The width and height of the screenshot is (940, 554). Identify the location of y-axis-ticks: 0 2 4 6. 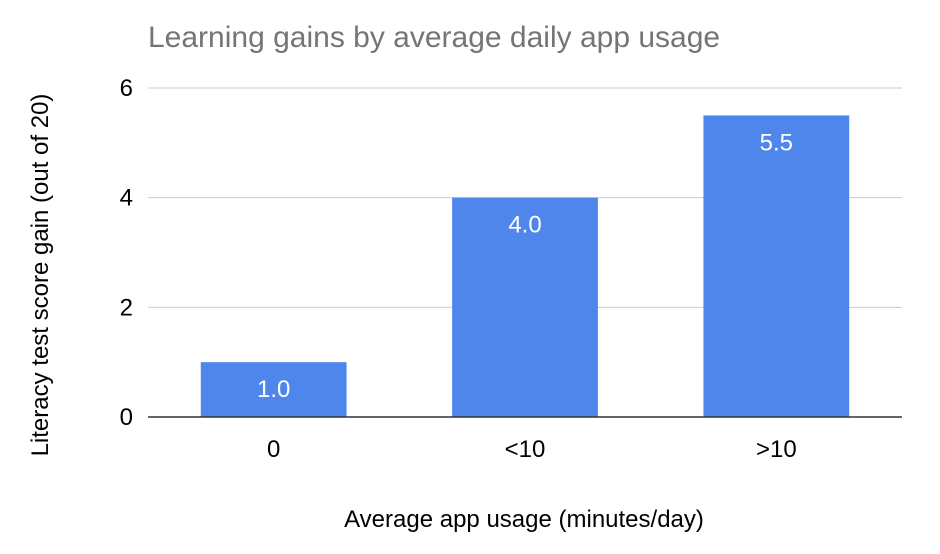
(126, 253).